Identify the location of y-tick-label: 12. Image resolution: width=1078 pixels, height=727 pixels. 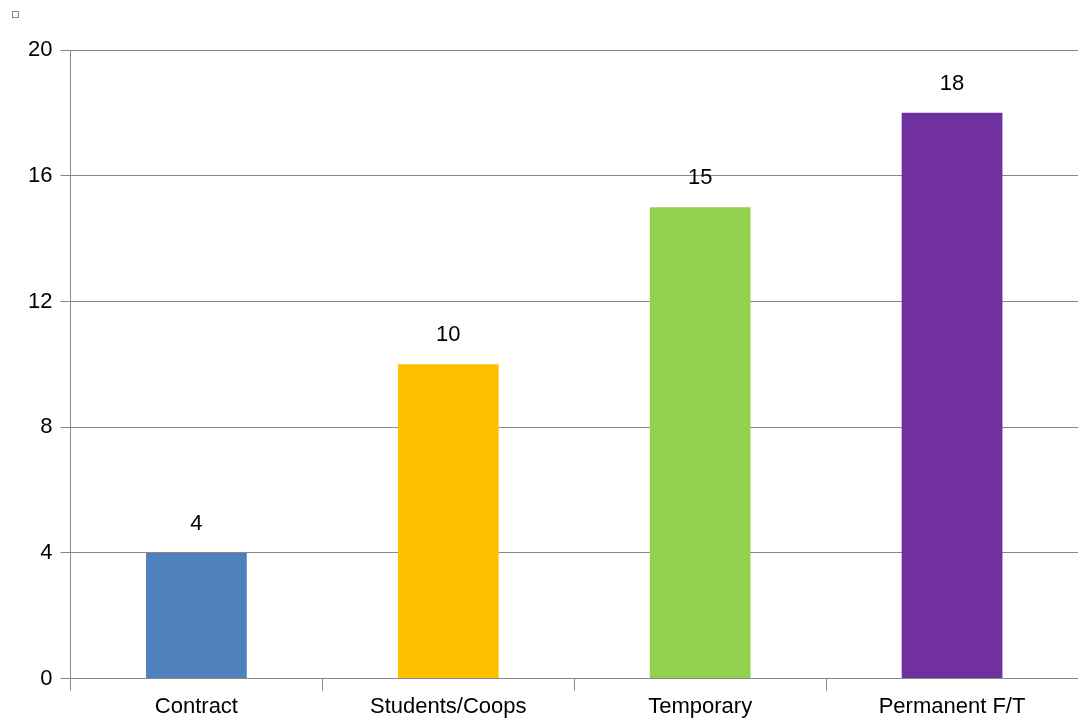
(40, 300).